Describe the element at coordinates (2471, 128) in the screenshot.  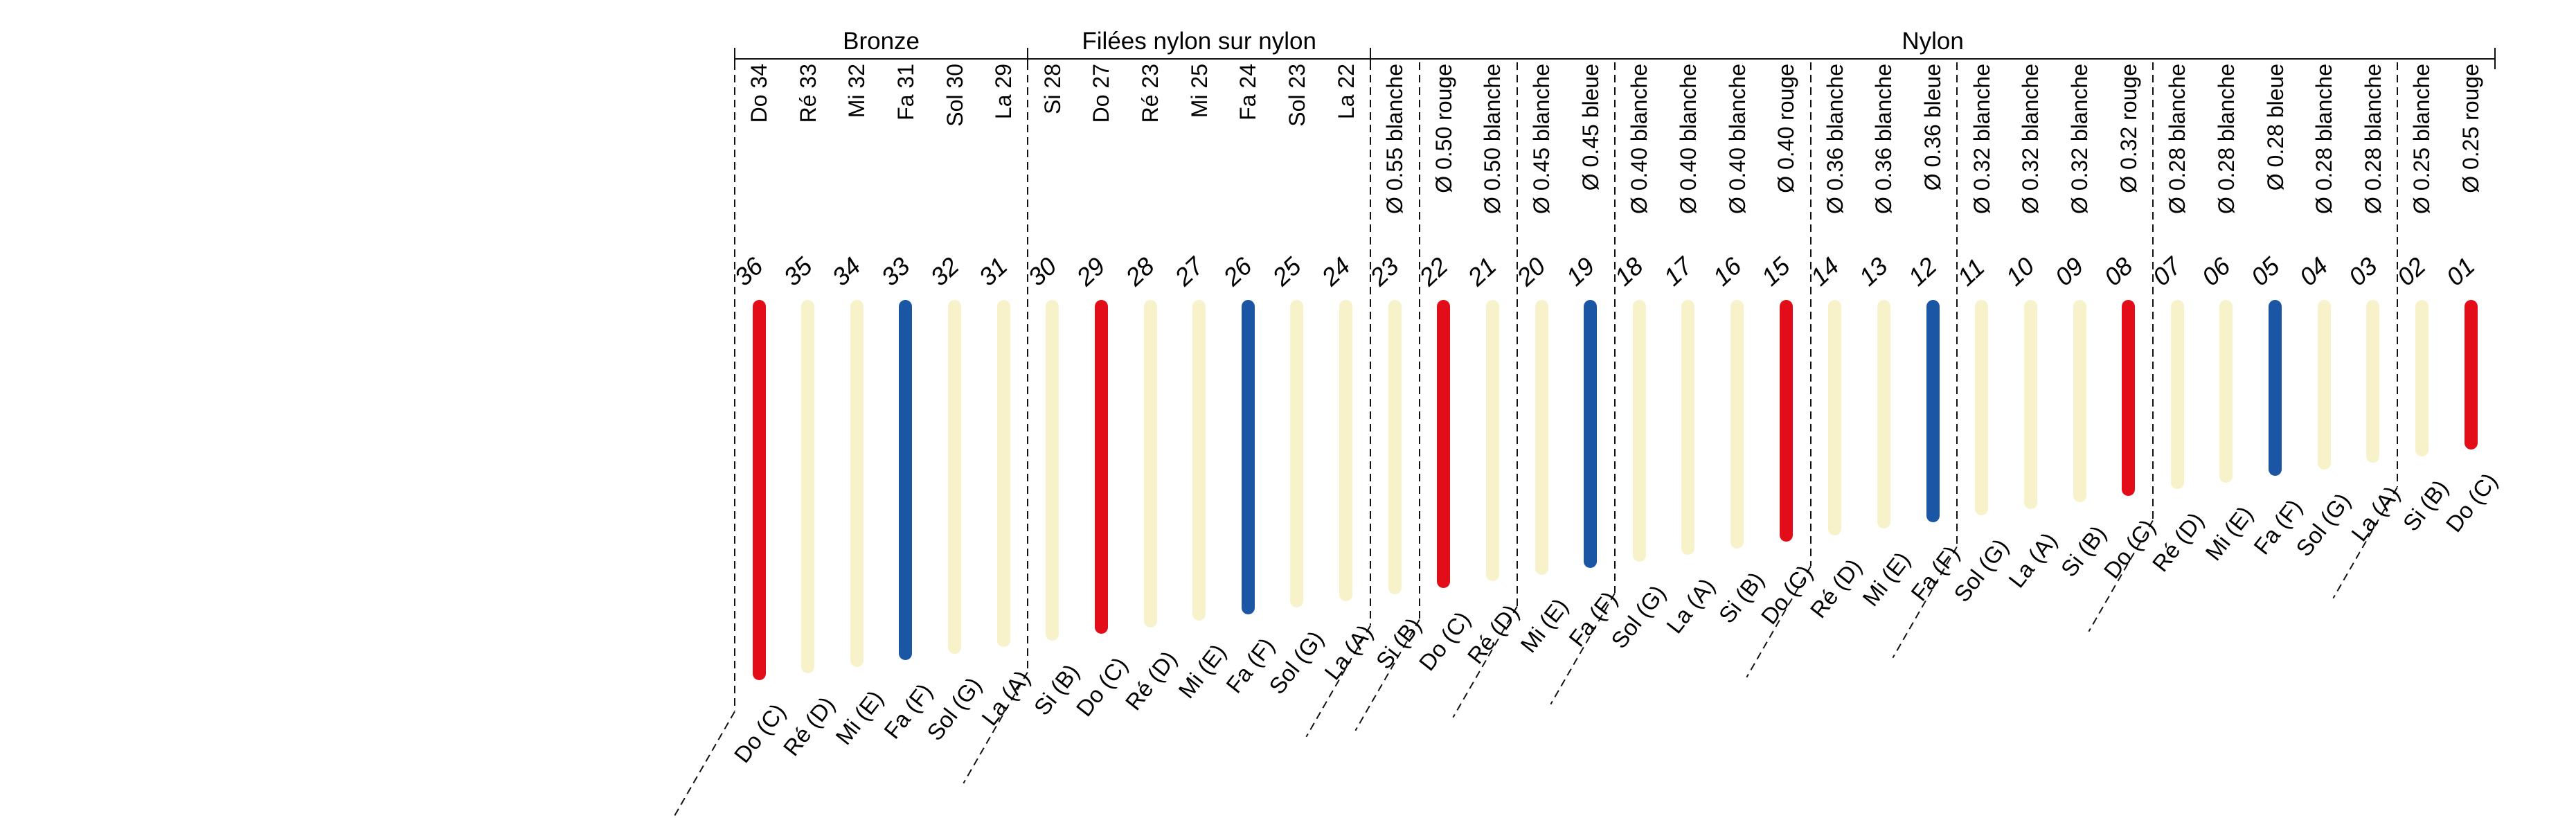
I see `string-gauge-label: Ø 0.25 rouge` at that location.